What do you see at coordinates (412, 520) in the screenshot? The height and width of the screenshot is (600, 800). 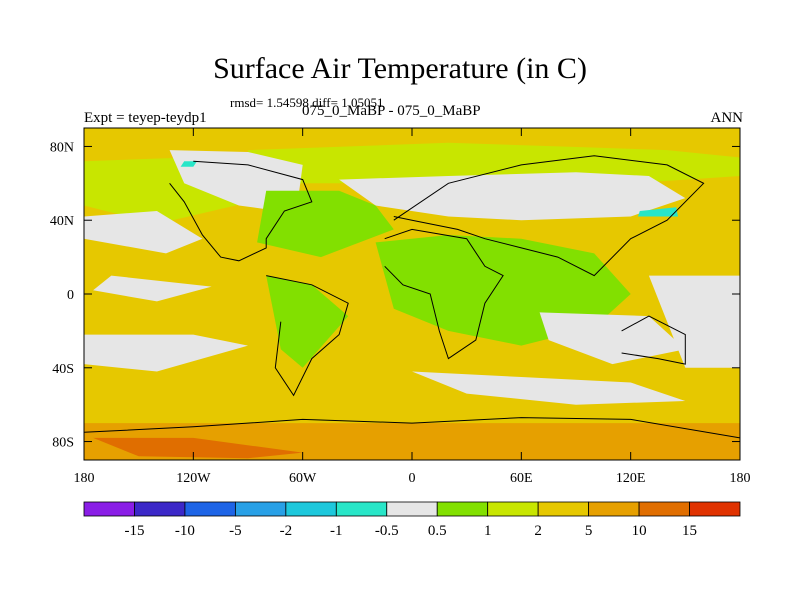 I see `colorbar: -15 -10 -5 -2 -1 -0.5 0.5 1 2 5 10 15` at bounding box center [412, 520].